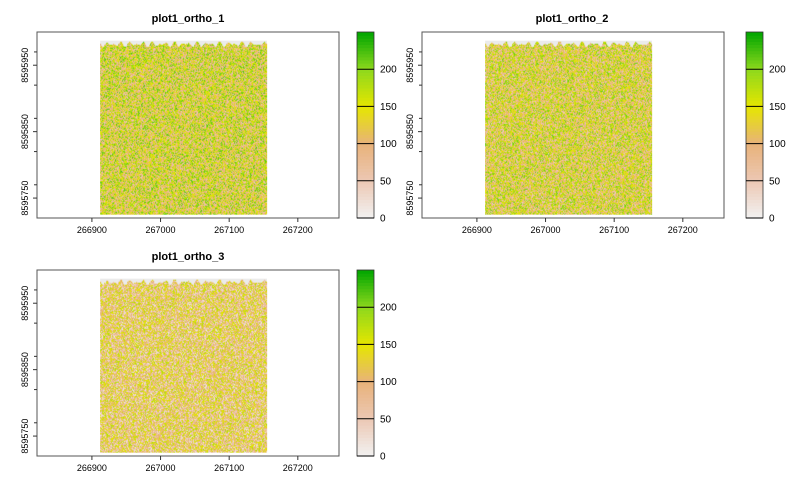 The width and height of the screenshot is (804, 487). I want to click on legend-label: 50, so click(386, 419).